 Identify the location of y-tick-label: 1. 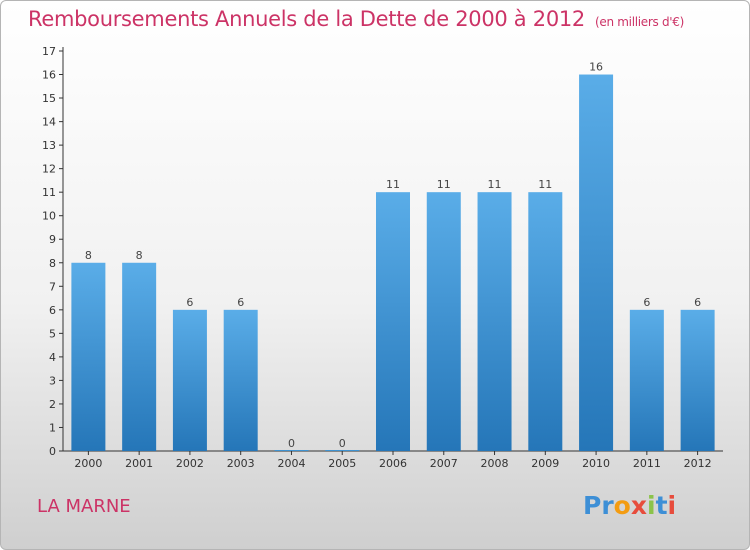
(52, 427).